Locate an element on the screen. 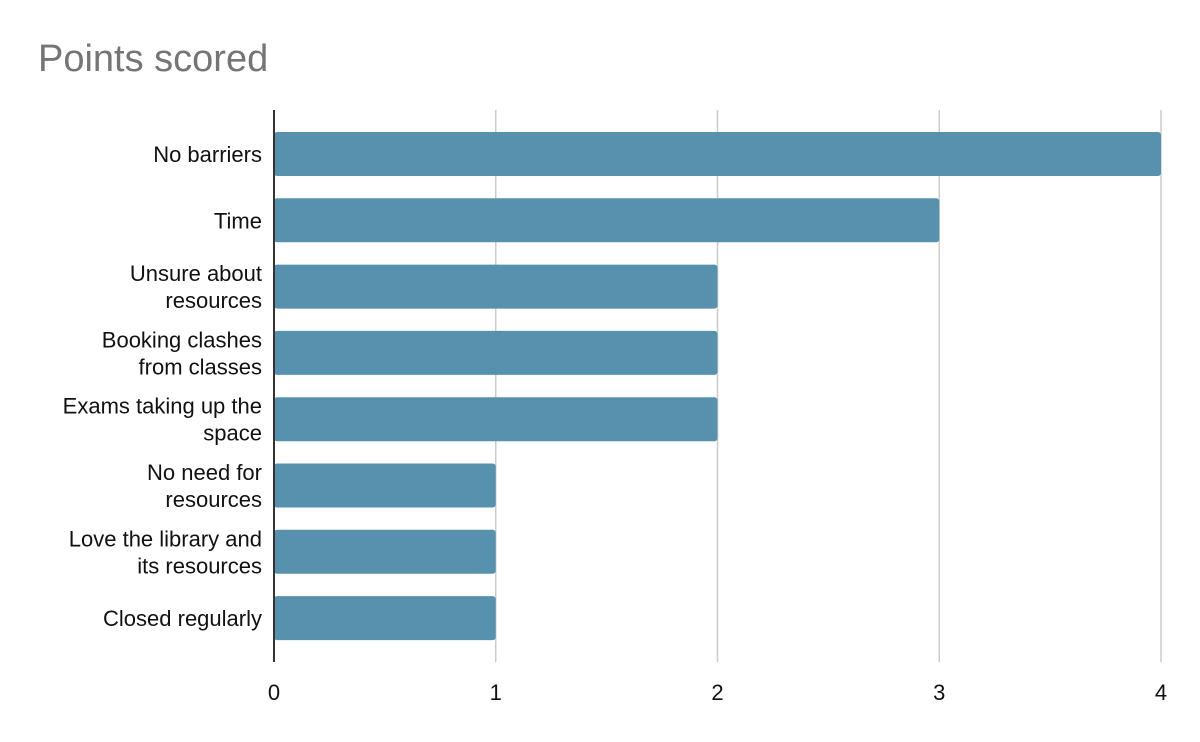  x-tick-label: 3 is located at coordinates (939, 692).